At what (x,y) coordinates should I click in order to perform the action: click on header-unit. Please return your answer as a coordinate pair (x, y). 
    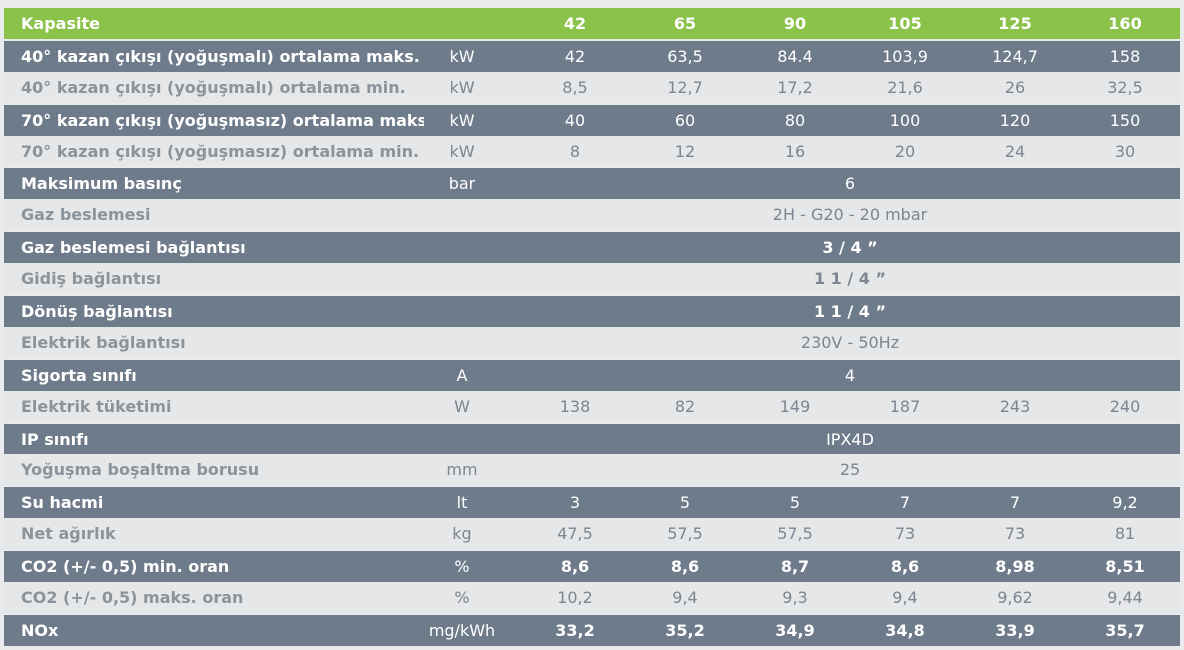
    Looking at the image, I should click on (472, 24).